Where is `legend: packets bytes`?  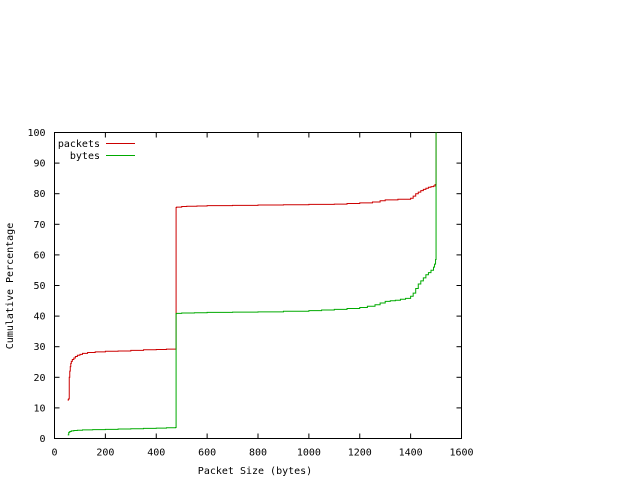
legend: packets bytes is located at coordinates (96, 150).